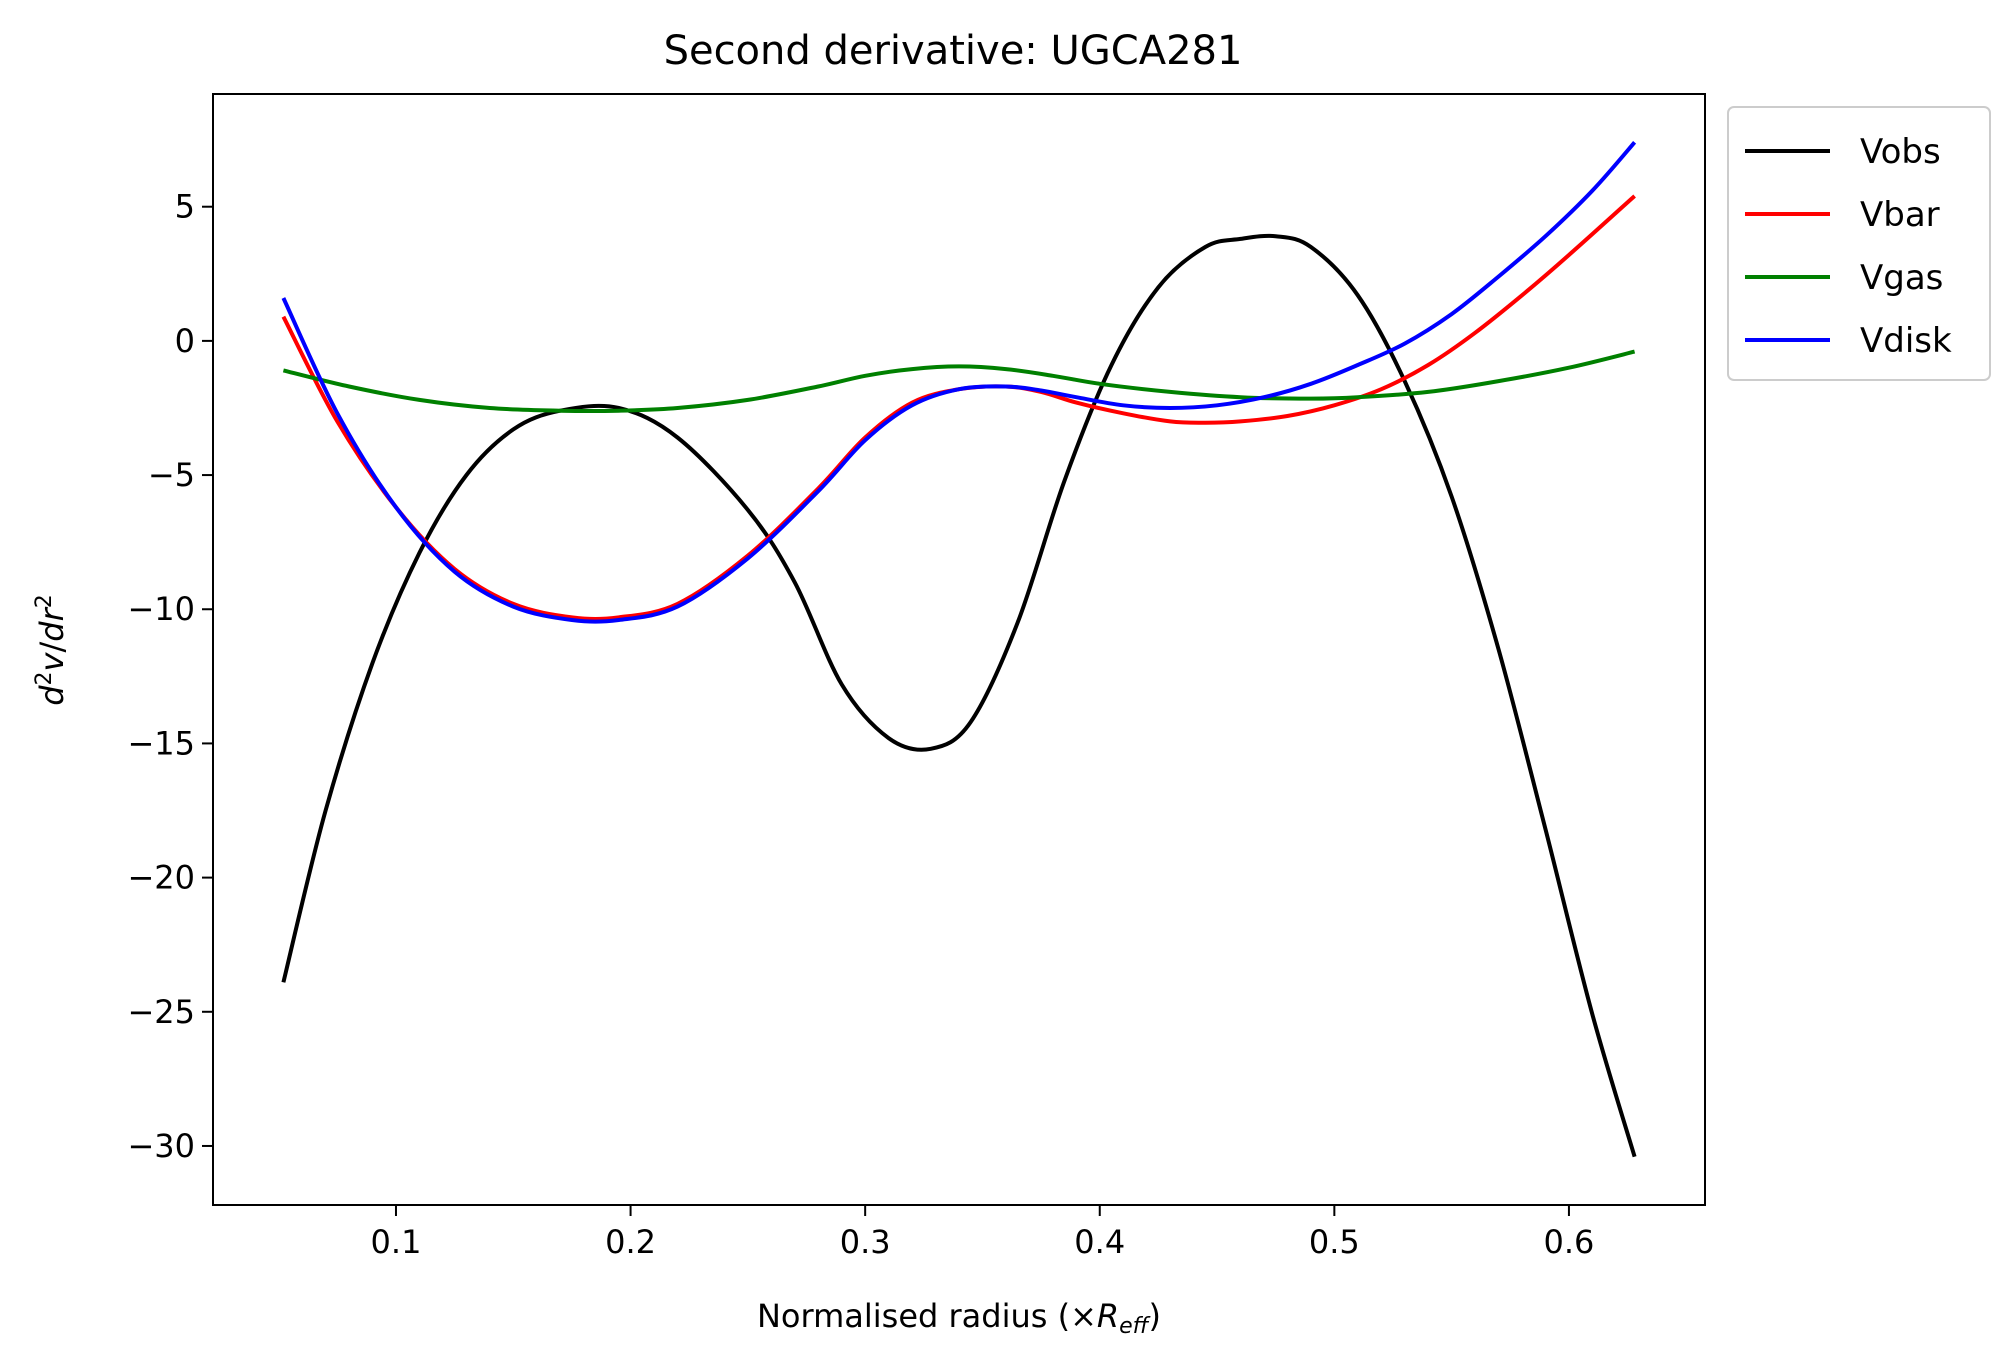 Image resolution: width=2011 pixels, height=1362 pixels. Describe the element at coordinates (630, 1242) in the screenshot. I see `x-tick-label: 0.2` at that location.